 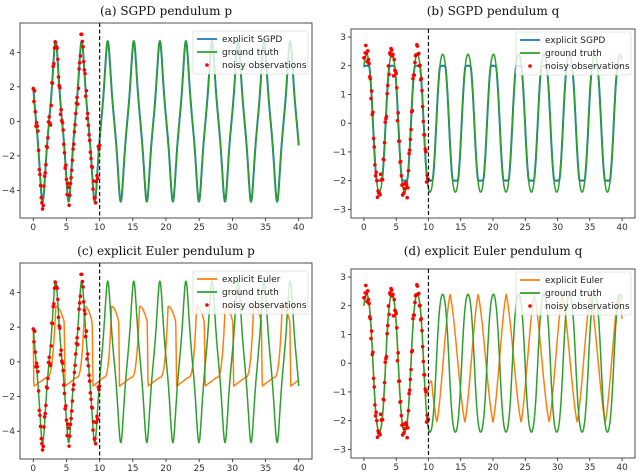 I want to click on x-tick-label: 5, so click(x=396, y=228).